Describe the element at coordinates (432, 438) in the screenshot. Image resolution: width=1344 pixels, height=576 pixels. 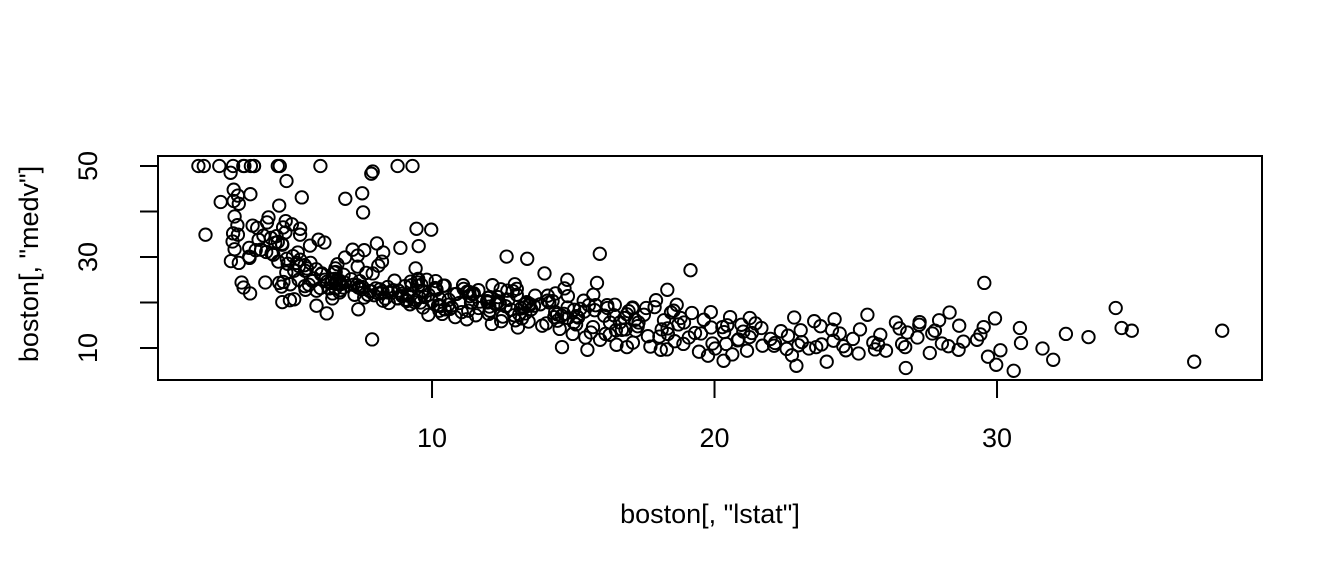
I see `x-tick-label: 10` at that location.